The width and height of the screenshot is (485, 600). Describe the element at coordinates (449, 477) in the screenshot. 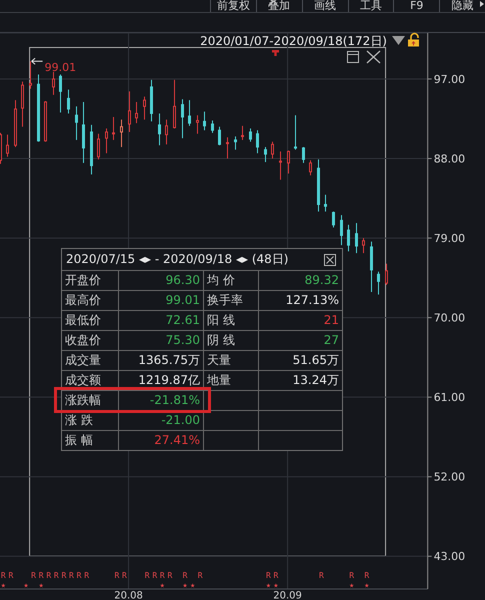

I see `y-tick-label: 52.00` at that location.